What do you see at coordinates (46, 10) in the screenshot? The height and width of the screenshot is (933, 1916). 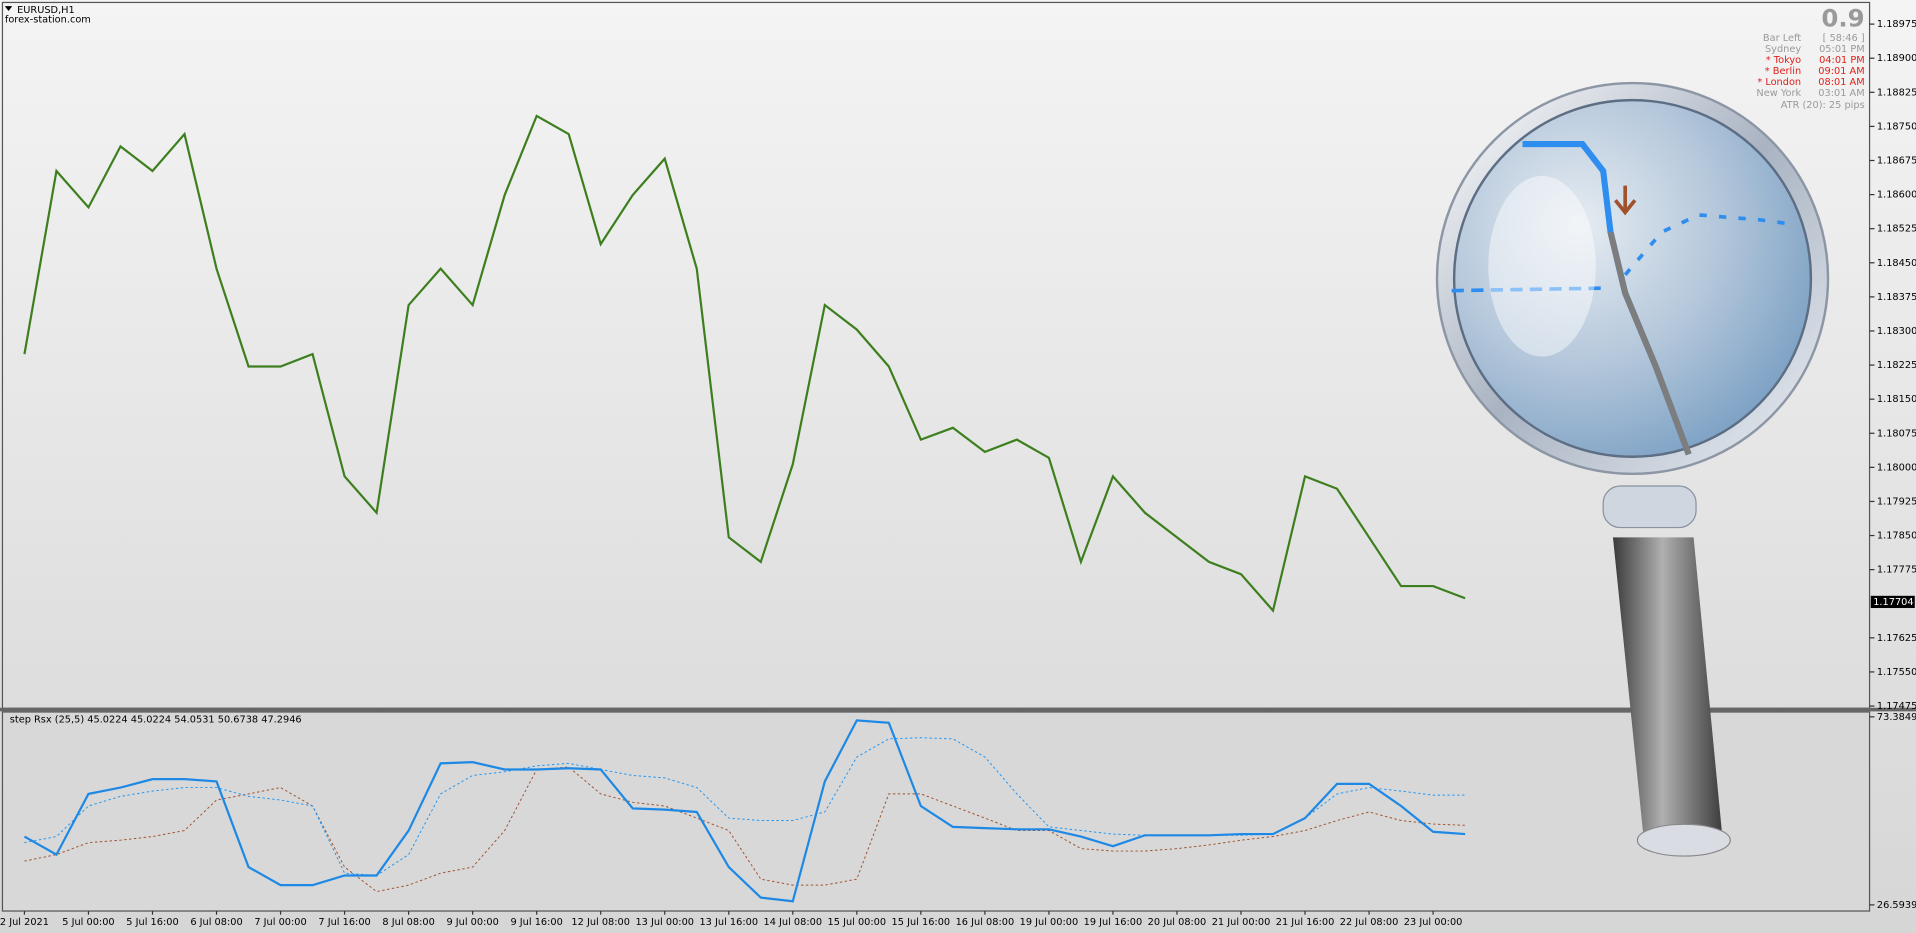 I see `symbol: EURUSD,H1` at bounding box center [46, 10].